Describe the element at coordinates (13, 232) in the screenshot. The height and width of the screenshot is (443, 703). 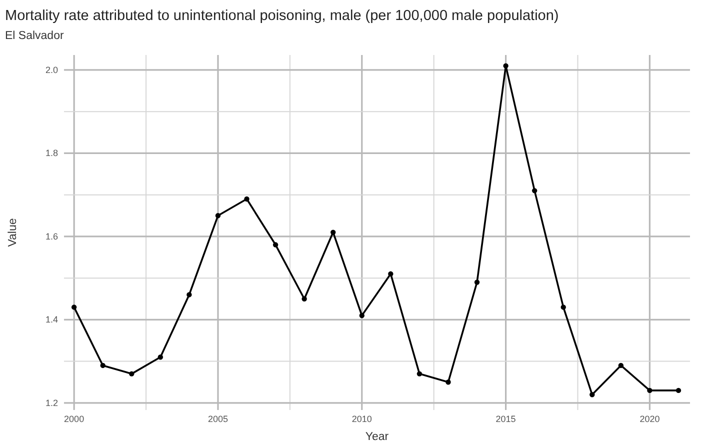
I see `y-axis-title: Value` at that location.